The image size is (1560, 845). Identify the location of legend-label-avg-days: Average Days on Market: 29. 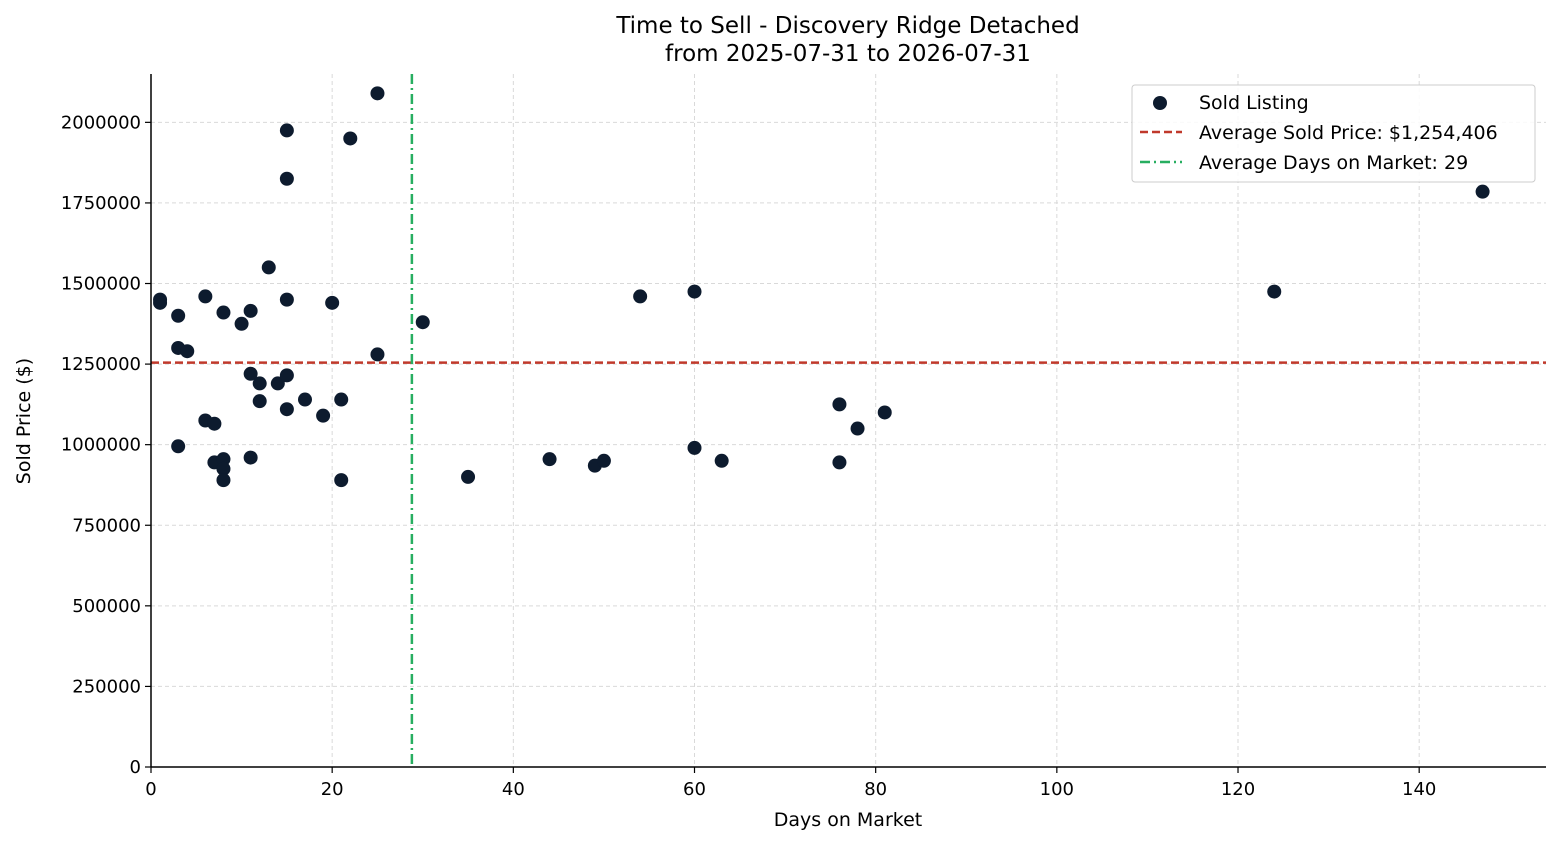
(1333, 163).